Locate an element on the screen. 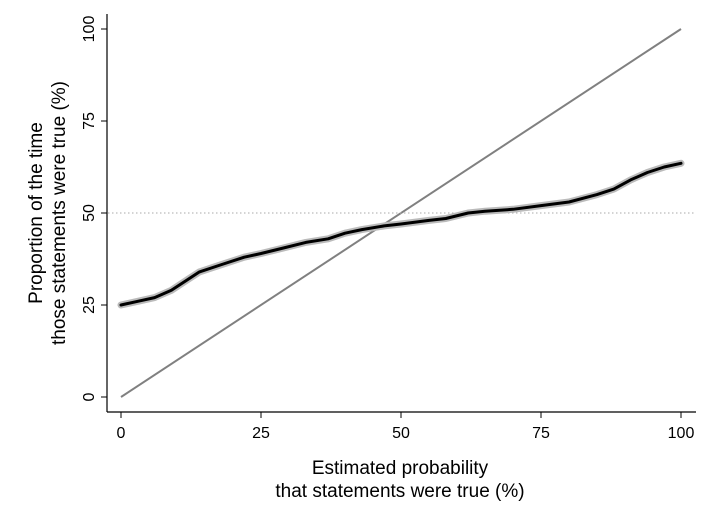 This screenshot has width=712, height=523. y-tick-label: 75 is located at coordinates (89, 121).